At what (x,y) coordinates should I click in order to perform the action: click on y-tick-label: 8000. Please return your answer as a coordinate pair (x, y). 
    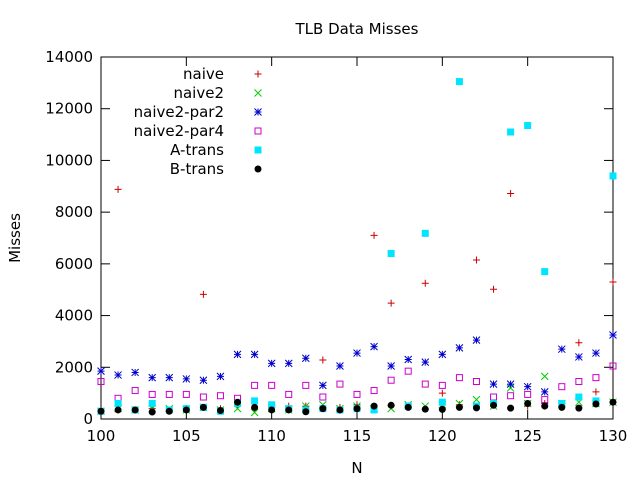
    Looking at the image, I should click on (74, 212).